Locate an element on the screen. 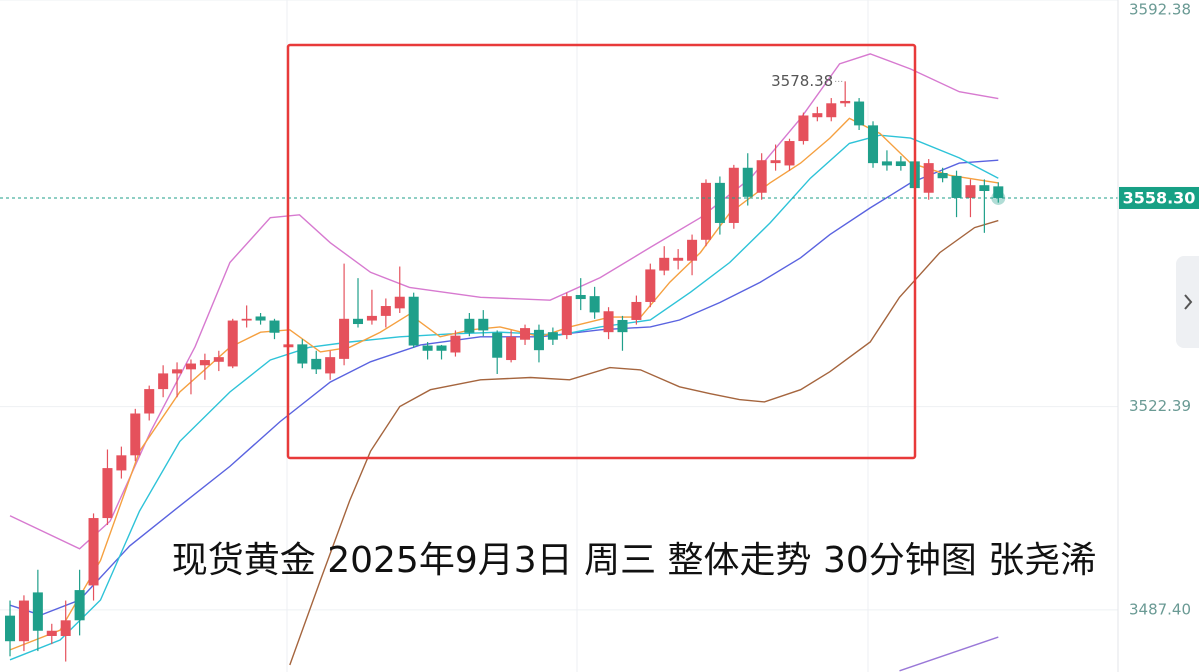  chevron-icon is located at coordinates (1188, 302).